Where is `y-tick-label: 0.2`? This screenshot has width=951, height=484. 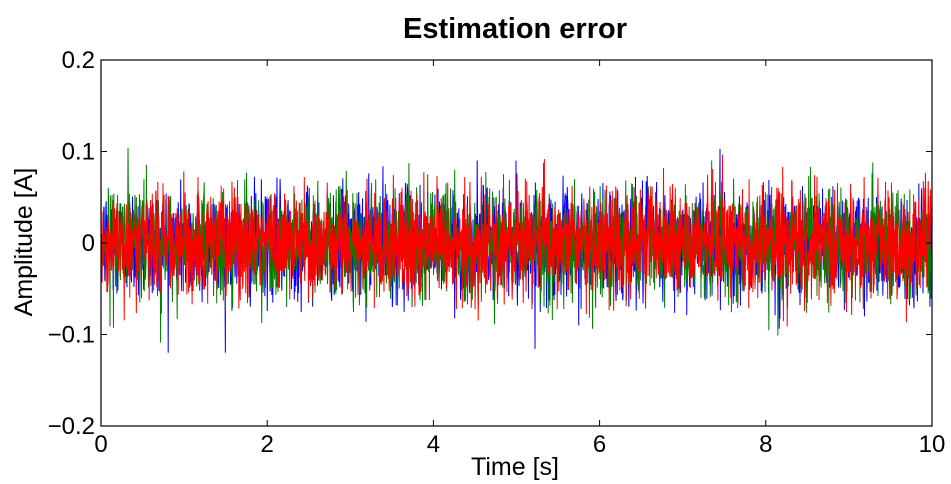
y-tick-label: 0.2 is located at coordinates (78, 60).